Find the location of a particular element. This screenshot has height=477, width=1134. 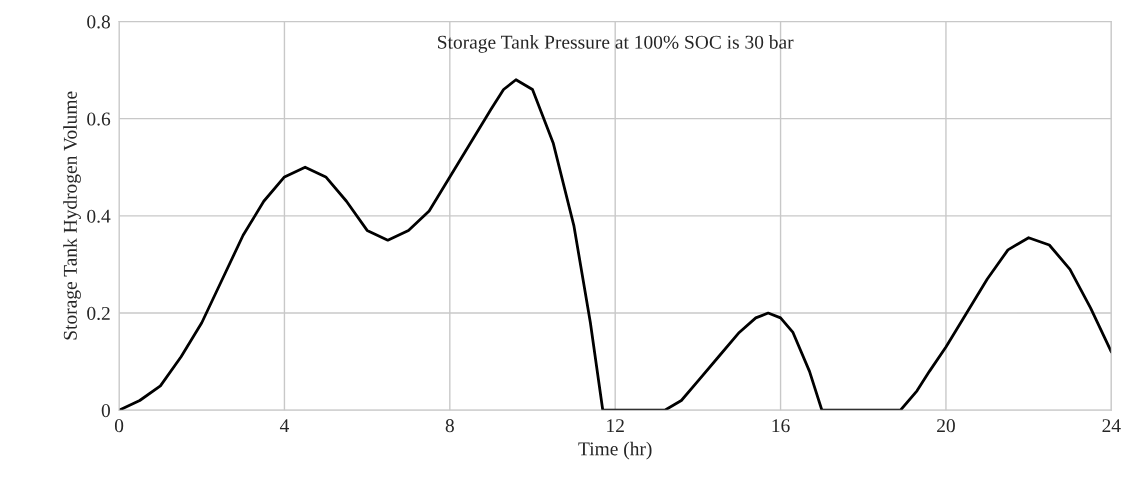

y-axis-title: Storage Tank Hydrogen Volume is located at coordinates (72, 215).